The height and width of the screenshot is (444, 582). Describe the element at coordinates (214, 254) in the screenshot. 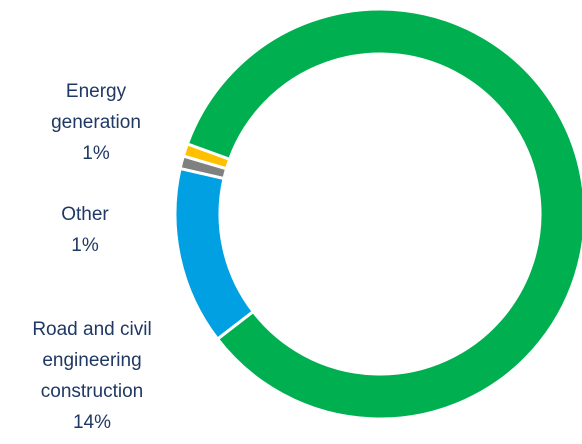

I see `slice-road-and-civil-engineering-construction` at that location.